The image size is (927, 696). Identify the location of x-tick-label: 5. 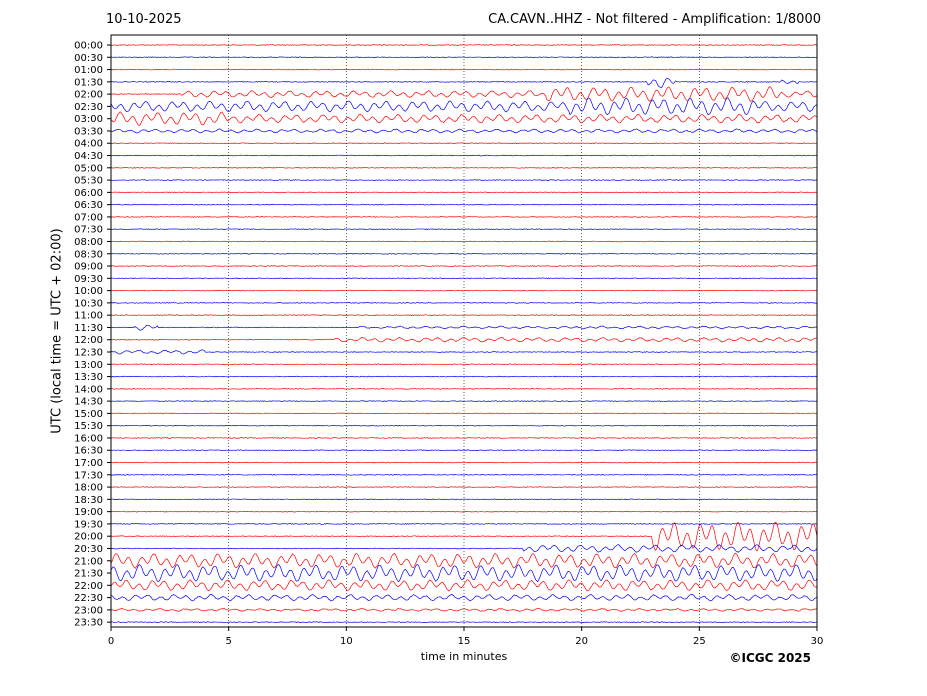
(228, 641).